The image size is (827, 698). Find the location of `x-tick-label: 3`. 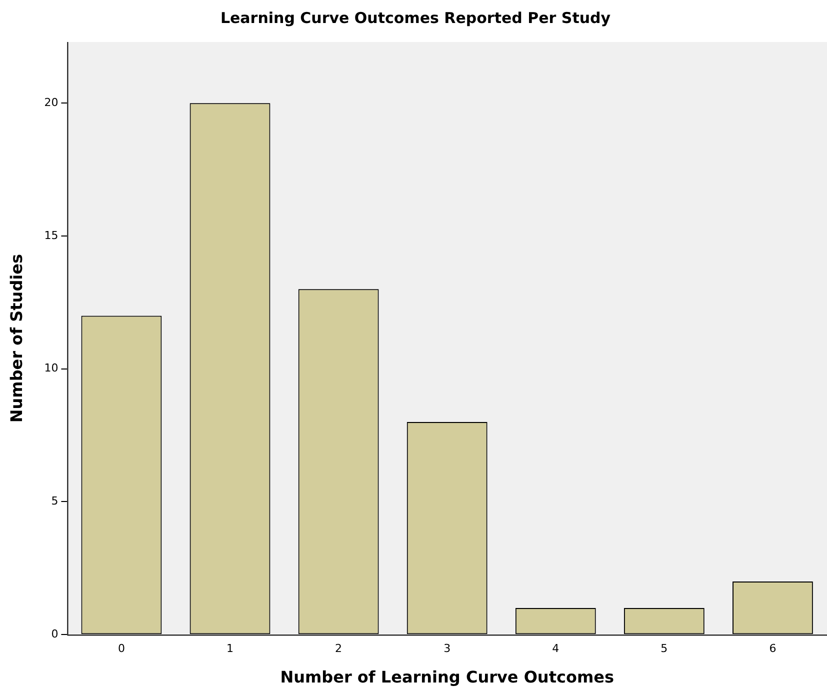

x-tick-label: 3 is located at coordinates (447, 649).